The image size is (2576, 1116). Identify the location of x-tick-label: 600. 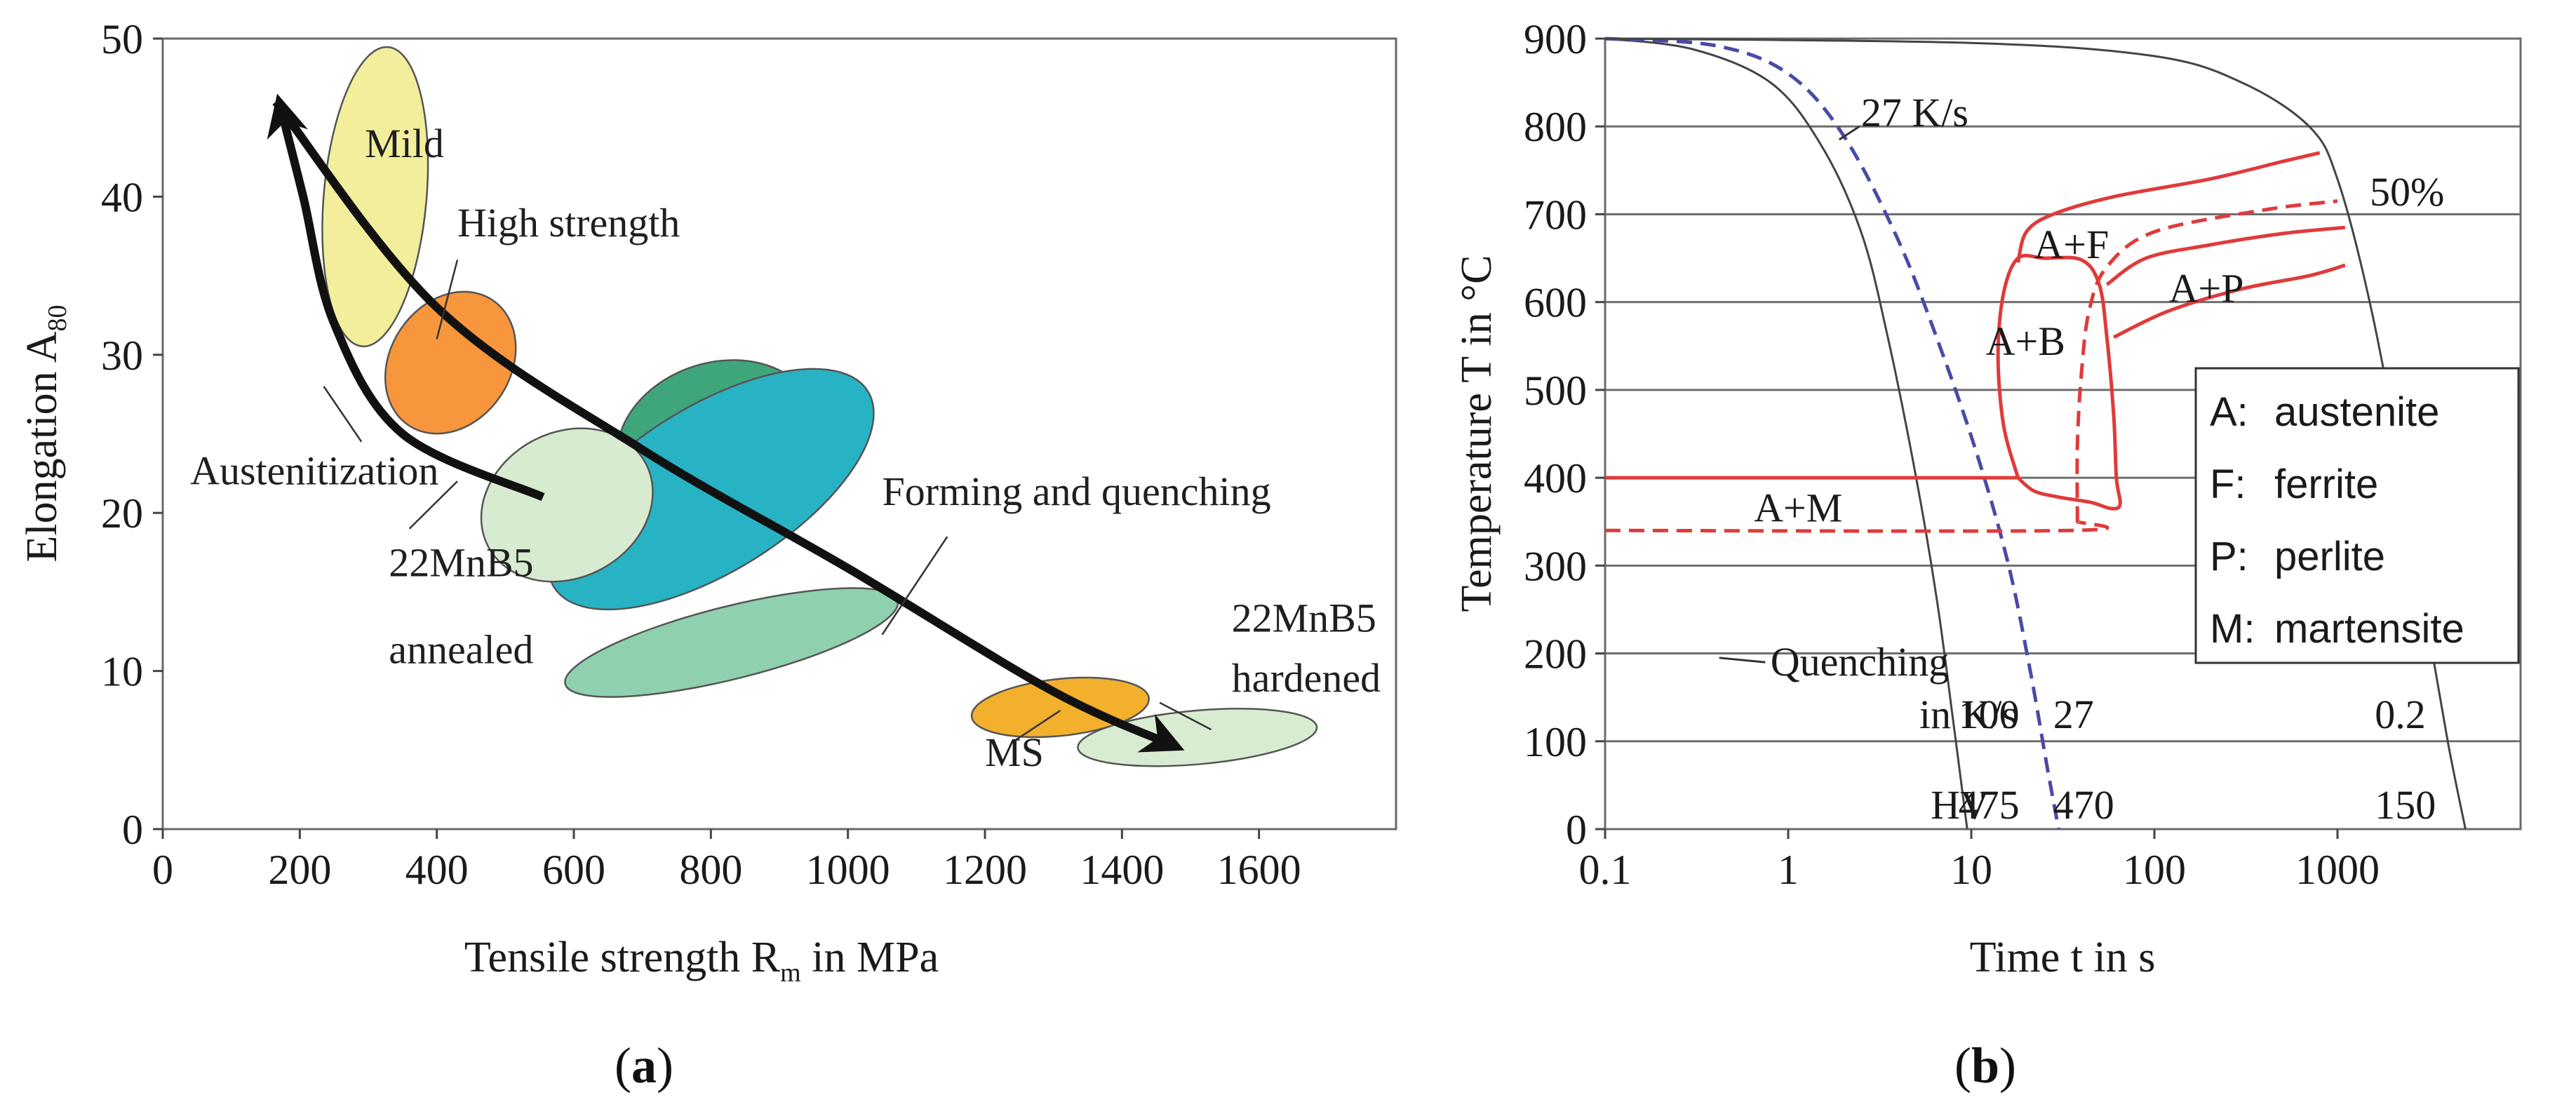
(573, 870).